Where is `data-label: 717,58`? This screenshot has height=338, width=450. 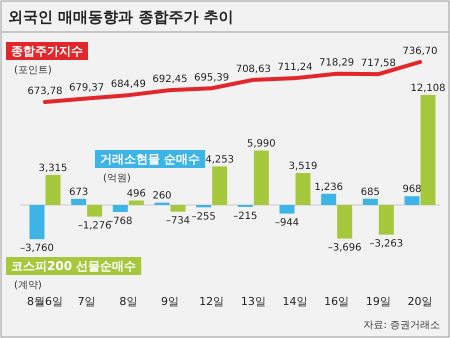 data-label: 717,58 is located at coordinates (378, 64).